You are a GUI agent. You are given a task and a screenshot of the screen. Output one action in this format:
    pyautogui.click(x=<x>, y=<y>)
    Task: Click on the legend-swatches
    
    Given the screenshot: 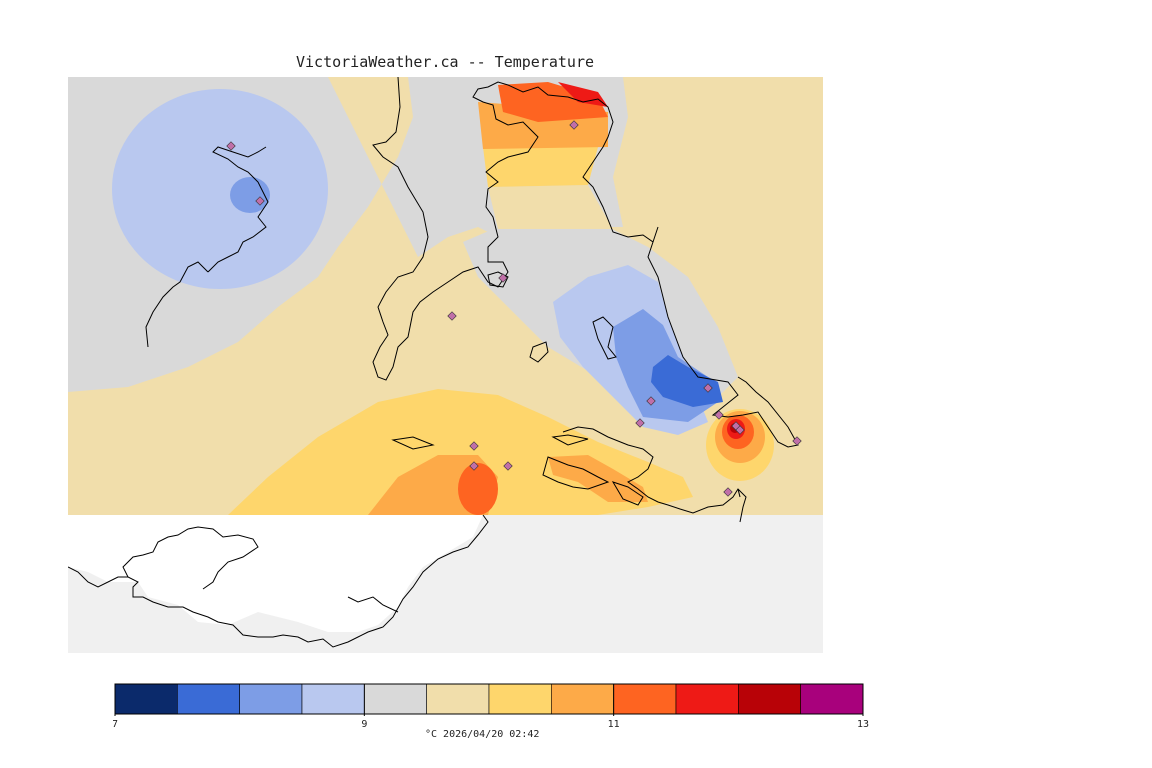 What is the action you would take?
    pyautogui.click(x=489, y=699)
    